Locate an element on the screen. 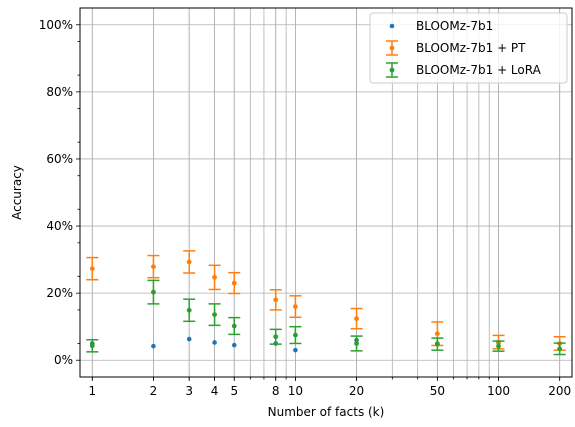  y-tick-label: 20% is located at coordinates (59, 293).